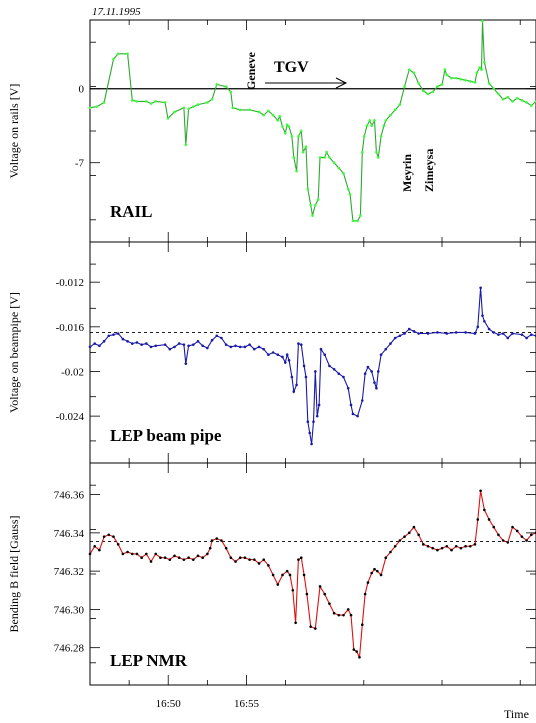 This screenshot has height=723, width=536. What do you see at coordinates (14, 131) in the screenshot?
I see `y-axis-label: Voltage on rails [V]` at bounding box center [14, 131].